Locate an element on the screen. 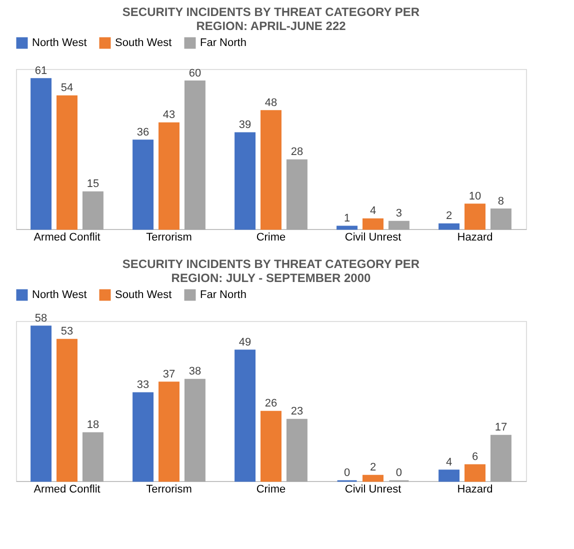  data-label: 6 is located at coordinates (475, 457).